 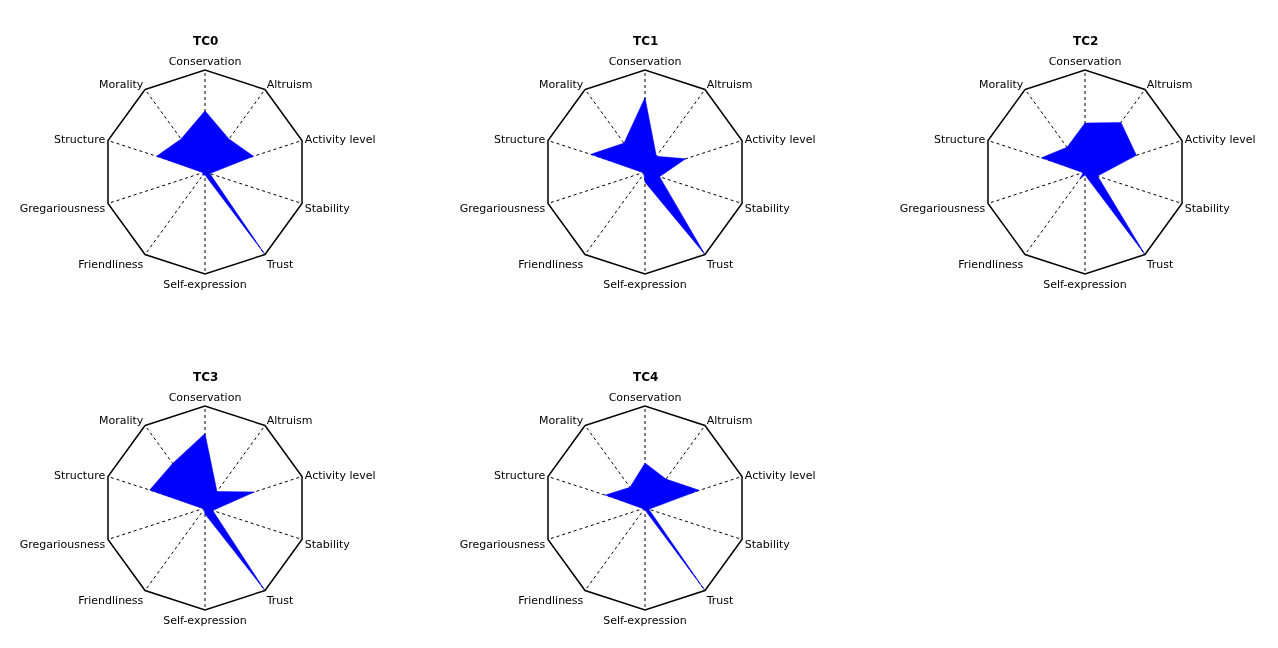 What do you see at coordinates (646, 41) in the screenshot?
I see `chart-title: TC1` at bounding box center [646, 41].